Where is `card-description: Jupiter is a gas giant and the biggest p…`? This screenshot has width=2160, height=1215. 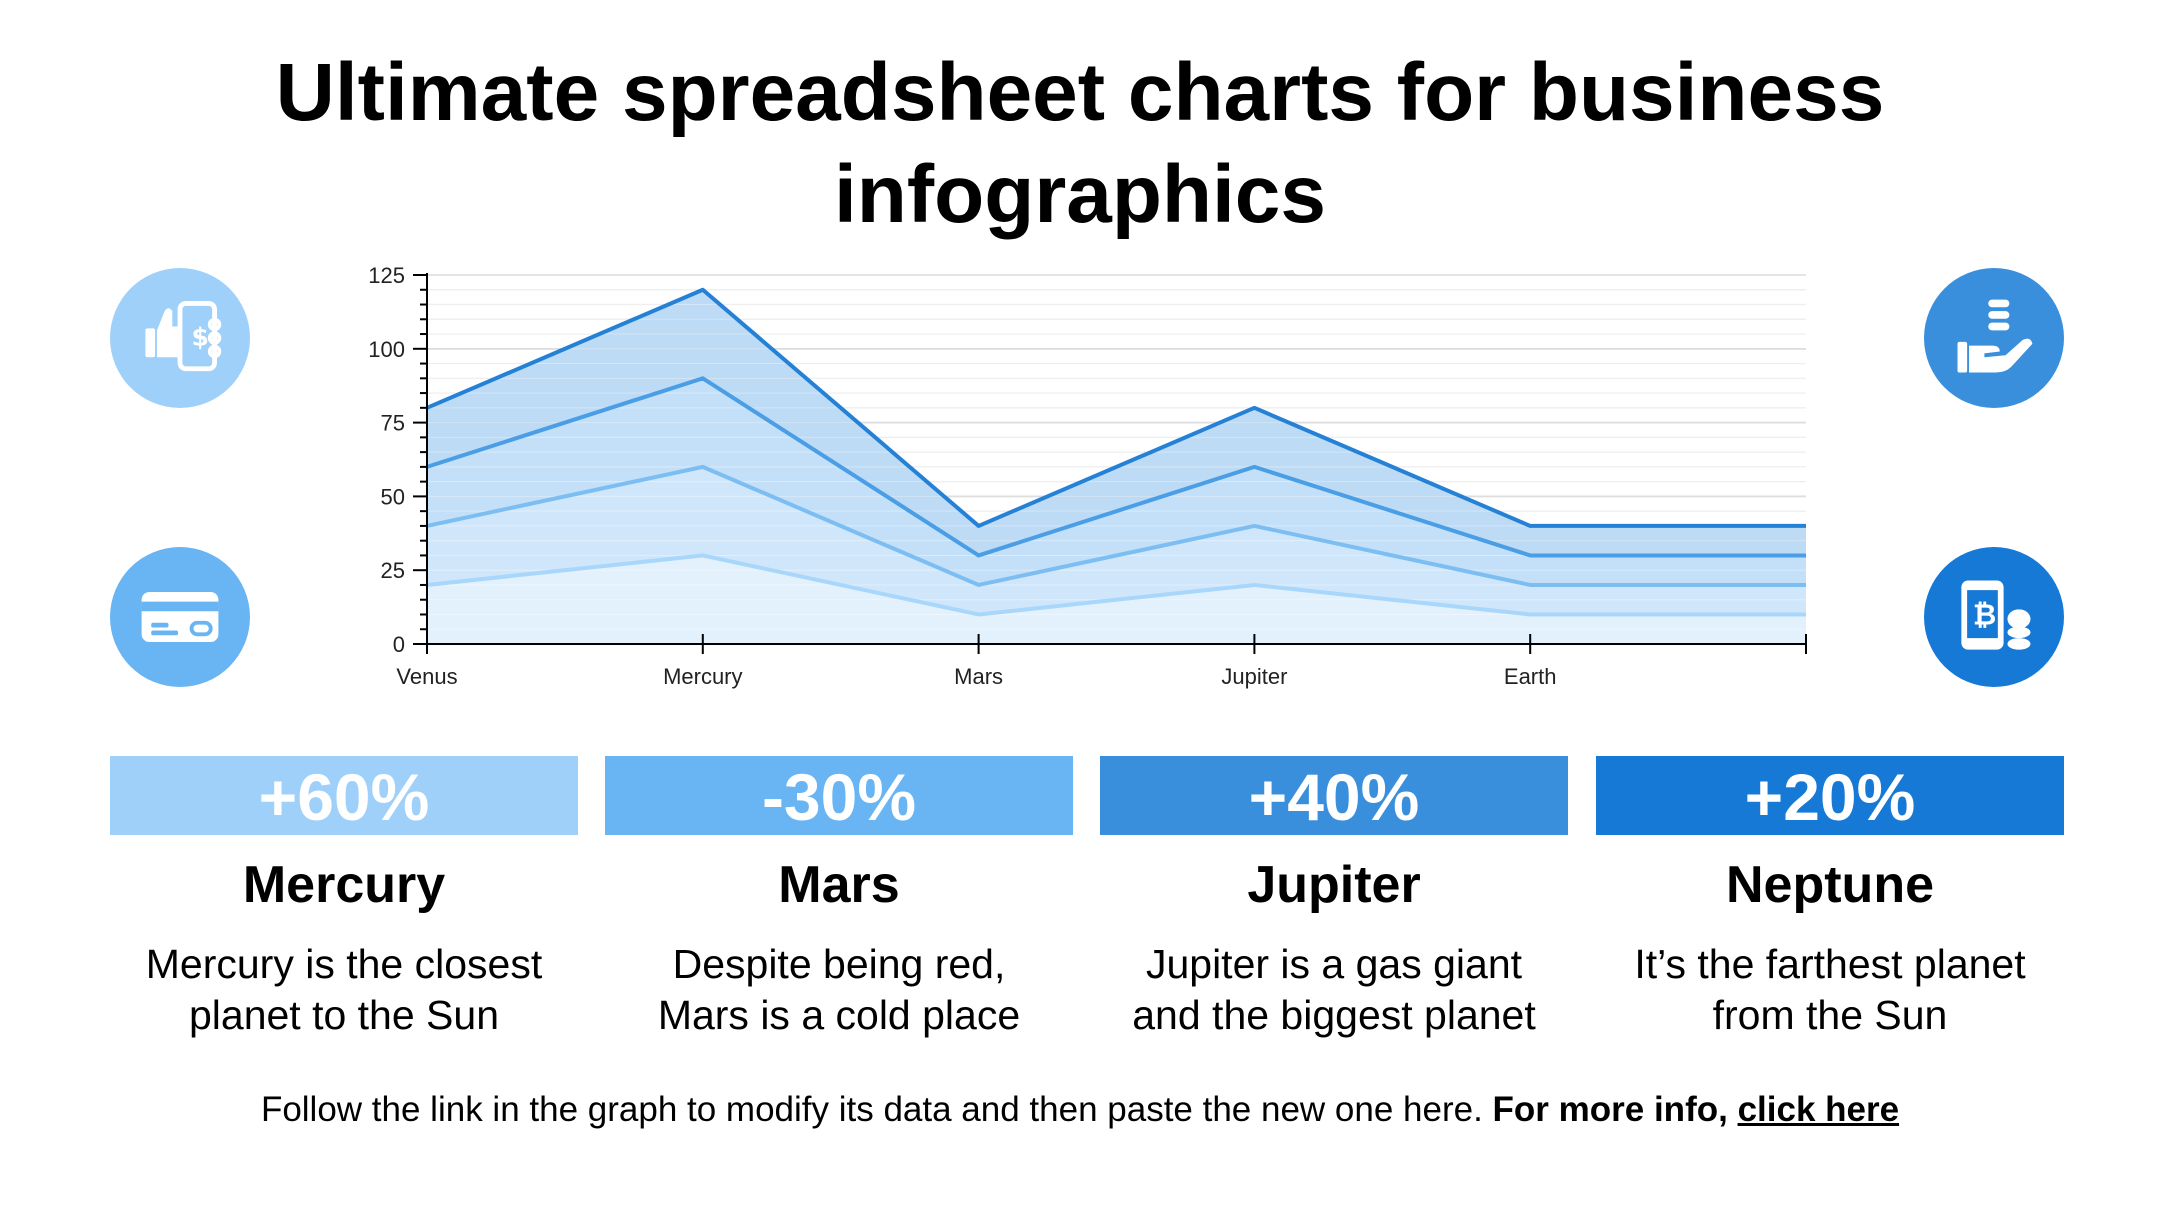 card-description: Jupiter is a gas giant and the biggest p… is located at coordinates (1334, 990).